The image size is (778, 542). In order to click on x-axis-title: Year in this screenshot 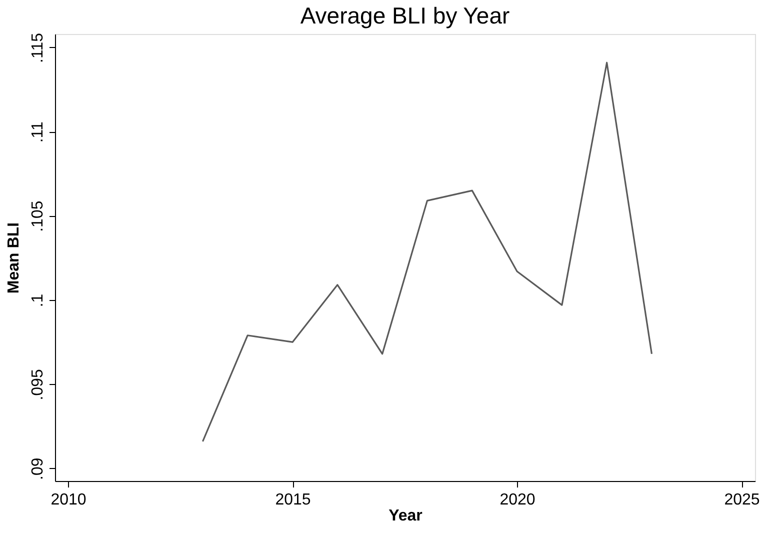, I will do `click(405, 516)`.